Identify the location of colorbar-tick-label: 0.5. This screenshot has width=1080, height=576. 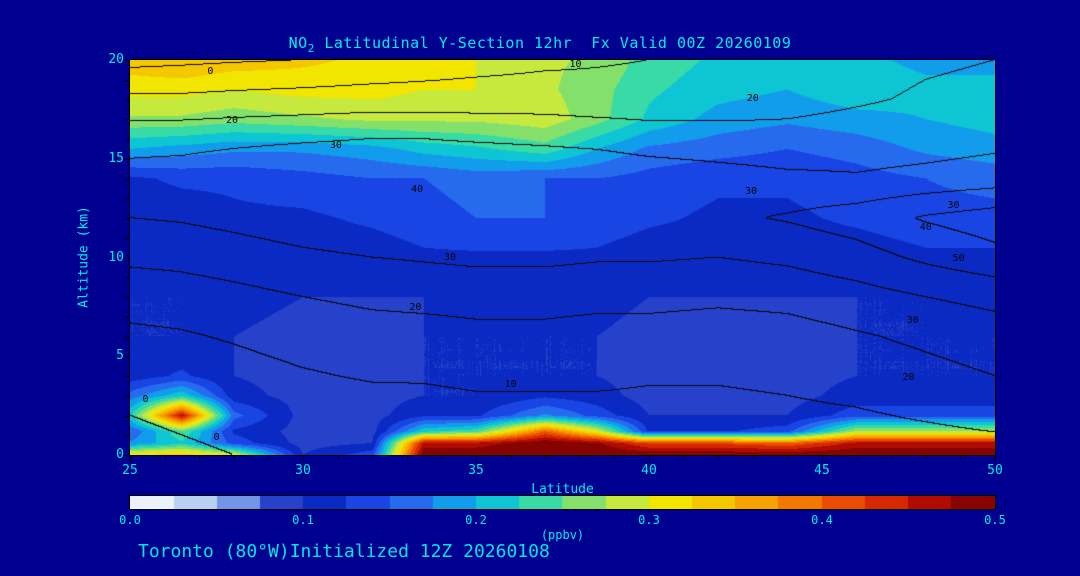
(995, 520).